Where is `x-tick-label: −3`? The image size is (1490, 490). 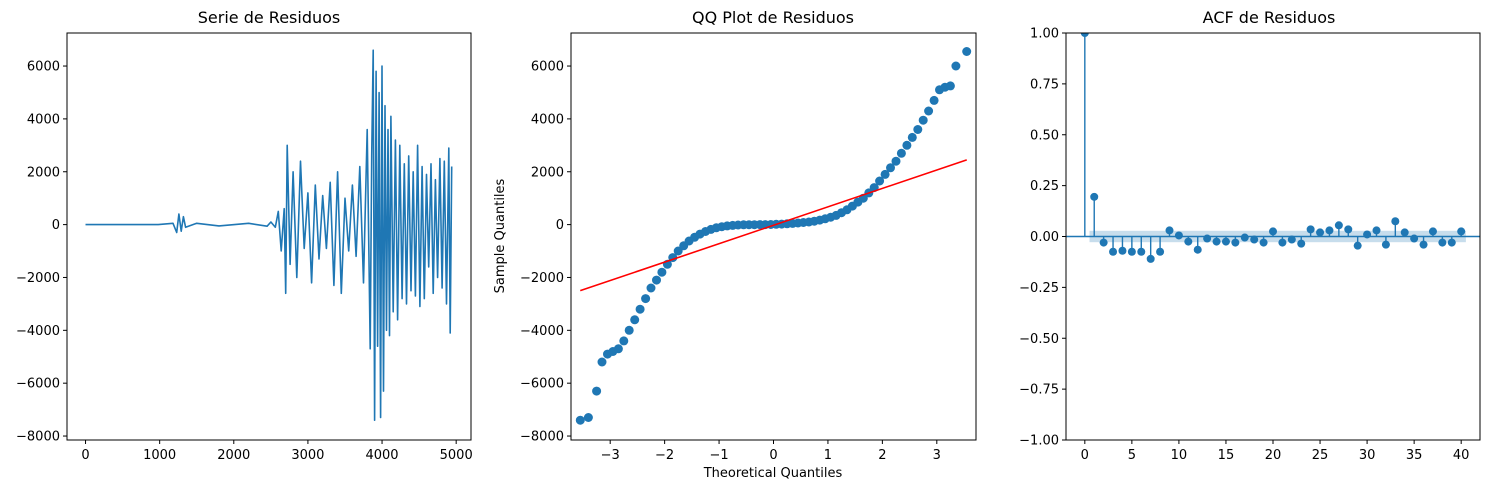
x-tick-label: −3 is located at coordinates (610, 455).